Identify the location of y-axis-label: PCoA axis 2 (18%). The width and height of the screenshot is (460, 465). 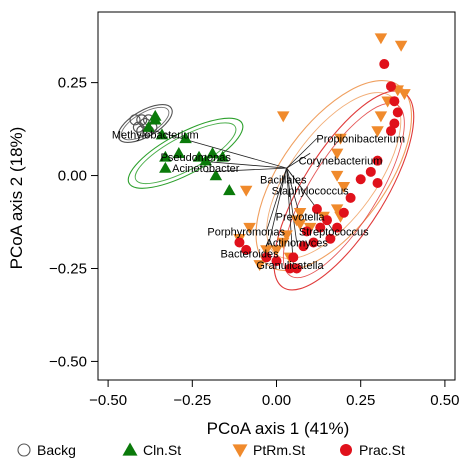
(16, 198).